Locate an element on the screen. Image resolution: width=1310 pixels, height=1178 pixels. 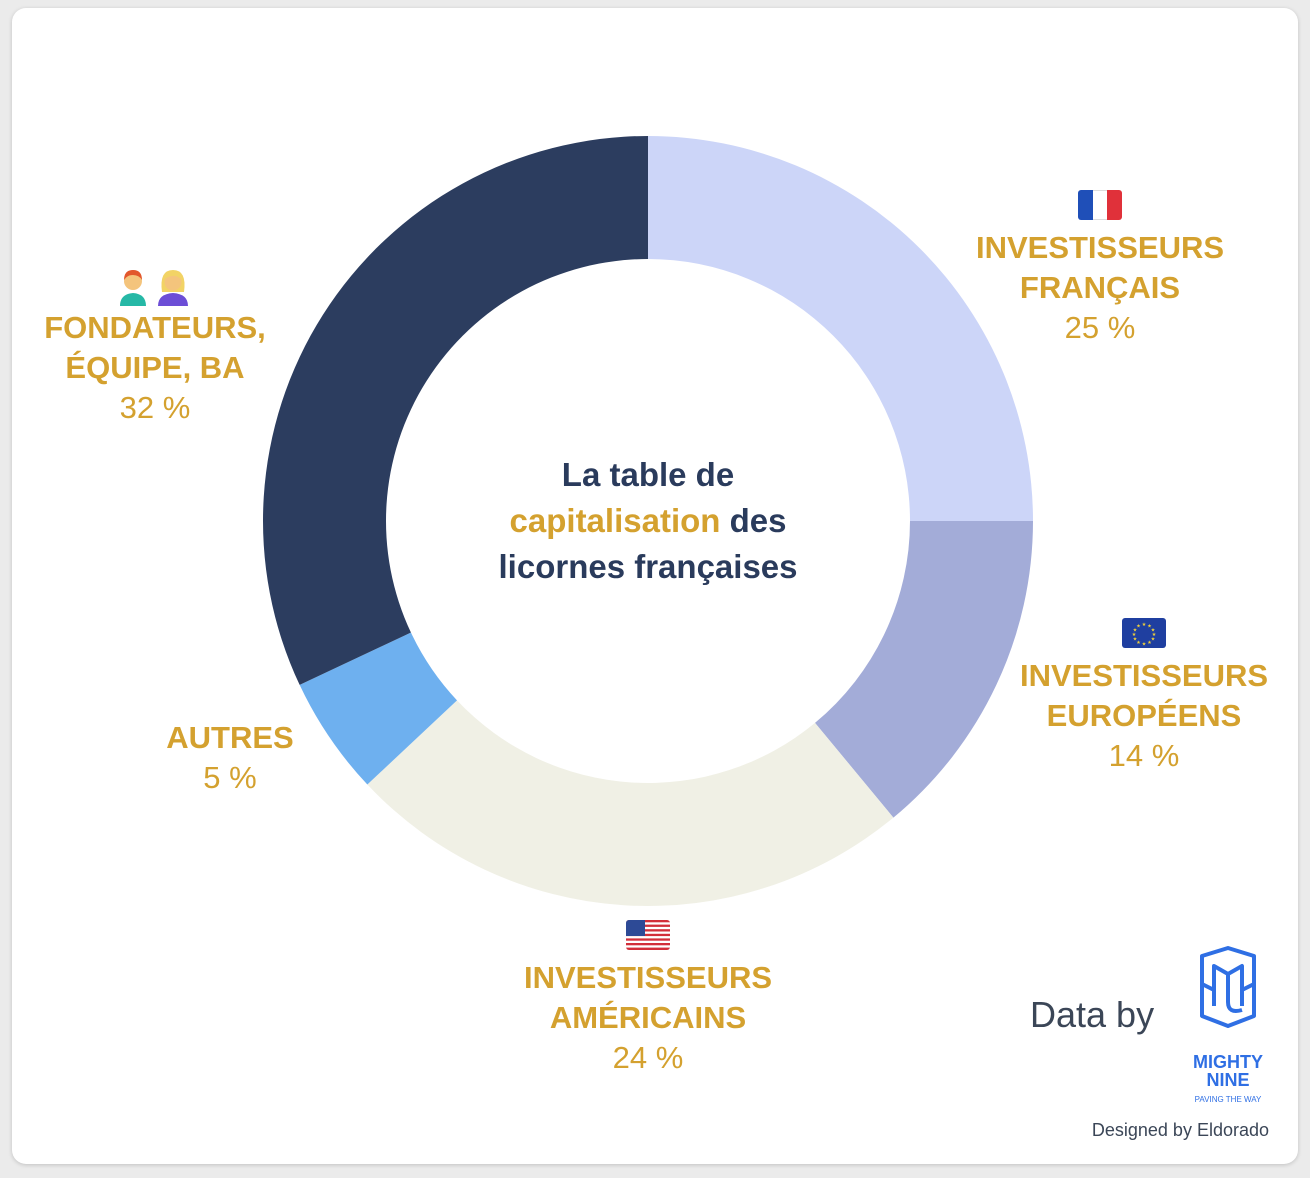
label-investisseurs-americains: INVESTISSEURS AMÉRICAINS 24 % is located at coordinates (648, 997).